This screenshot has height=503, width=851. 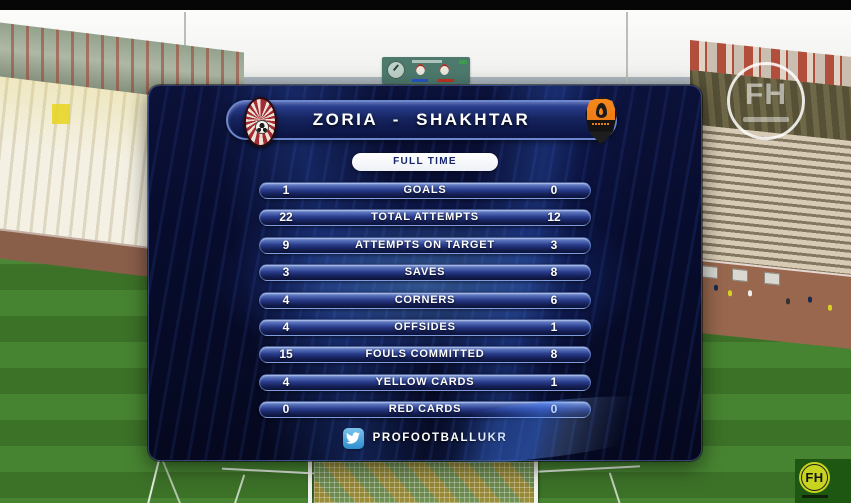 I want to click on stat-label: OFFSIDES, so click(x=425, y=326).